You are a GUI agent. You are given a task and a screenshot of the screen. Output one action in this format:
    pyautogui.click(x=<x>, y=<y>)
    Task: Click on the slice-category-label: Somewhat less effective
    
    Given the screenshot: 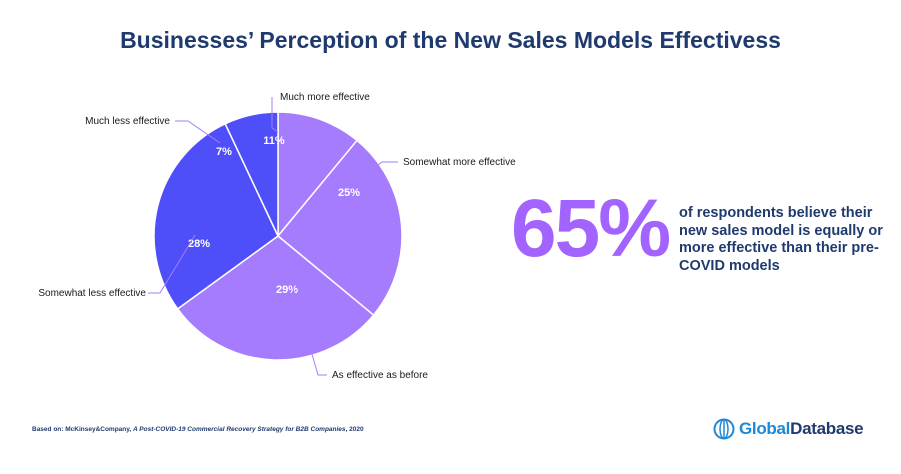 What is the action you would take?
    pyautogui.click(x=92, y=293)
    